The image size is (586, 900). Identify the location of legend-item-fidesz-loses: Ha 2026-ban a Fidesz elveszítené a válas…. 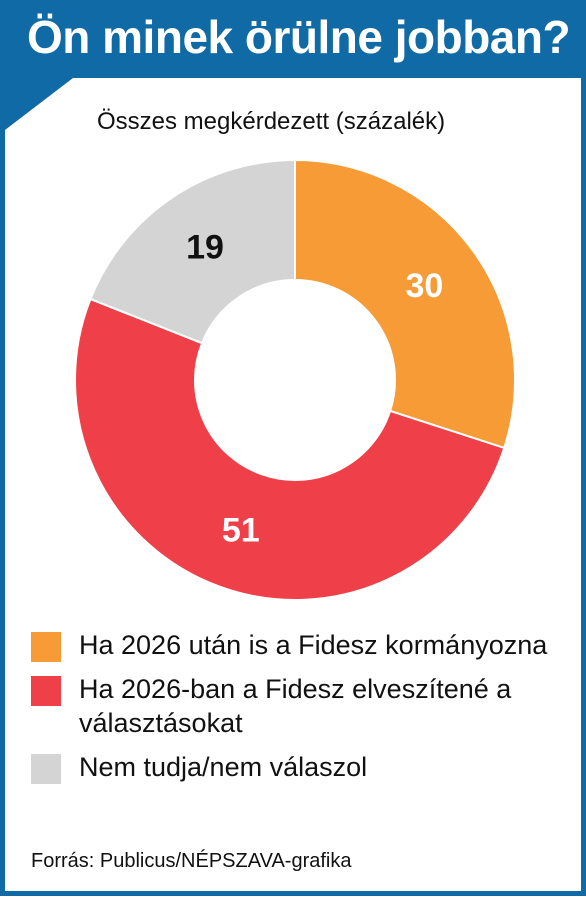
(301, 706).